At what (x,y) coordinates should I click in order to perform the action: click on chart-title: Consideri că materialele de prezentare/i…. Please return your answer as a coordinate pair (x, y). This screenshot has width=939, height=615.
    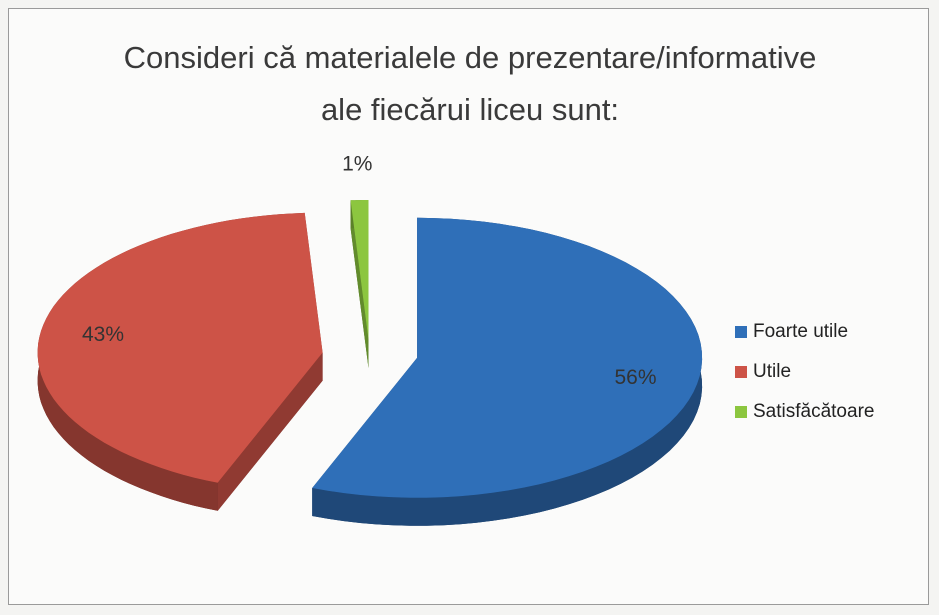
    Looking at the image, I should click on (470, 83).